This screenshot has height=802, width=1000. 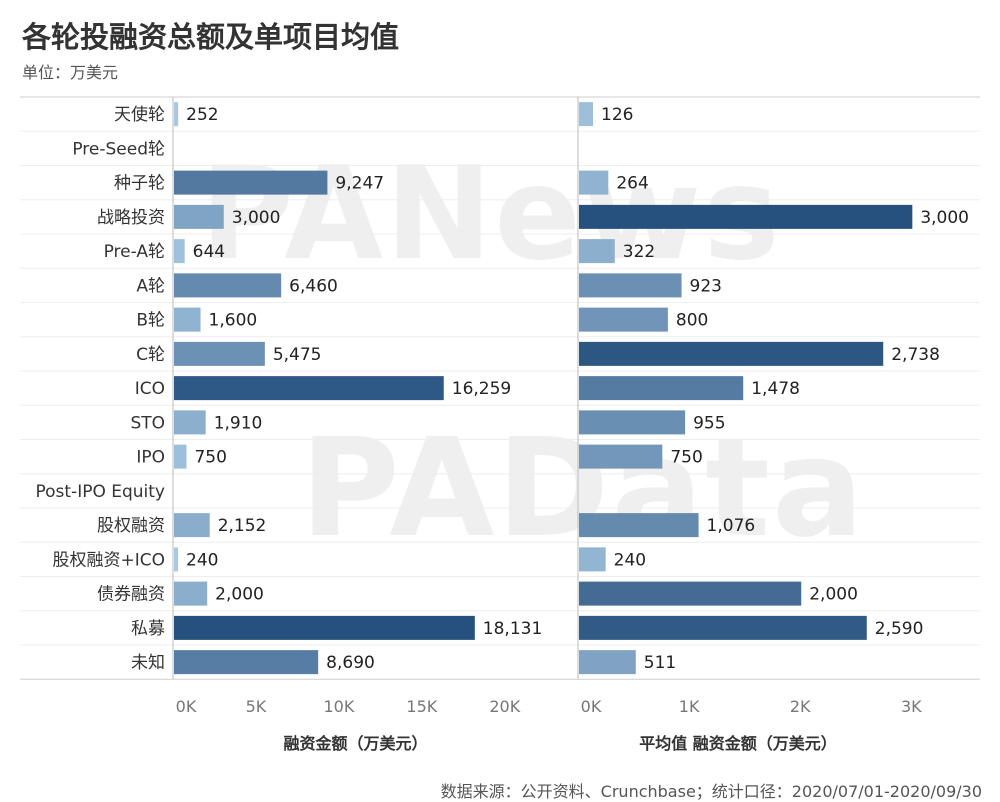 What do you see at coordinates (239, 595) in the screenshot?
I see `value-label-total: 2,000` at bounding box center [239, 595].